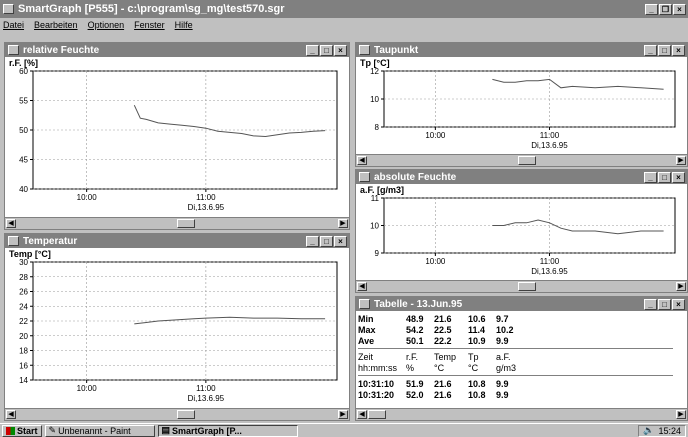 This screenshot has width=688, height=437. I want to click on menu-optionen: Optionen, so click(106, 24).